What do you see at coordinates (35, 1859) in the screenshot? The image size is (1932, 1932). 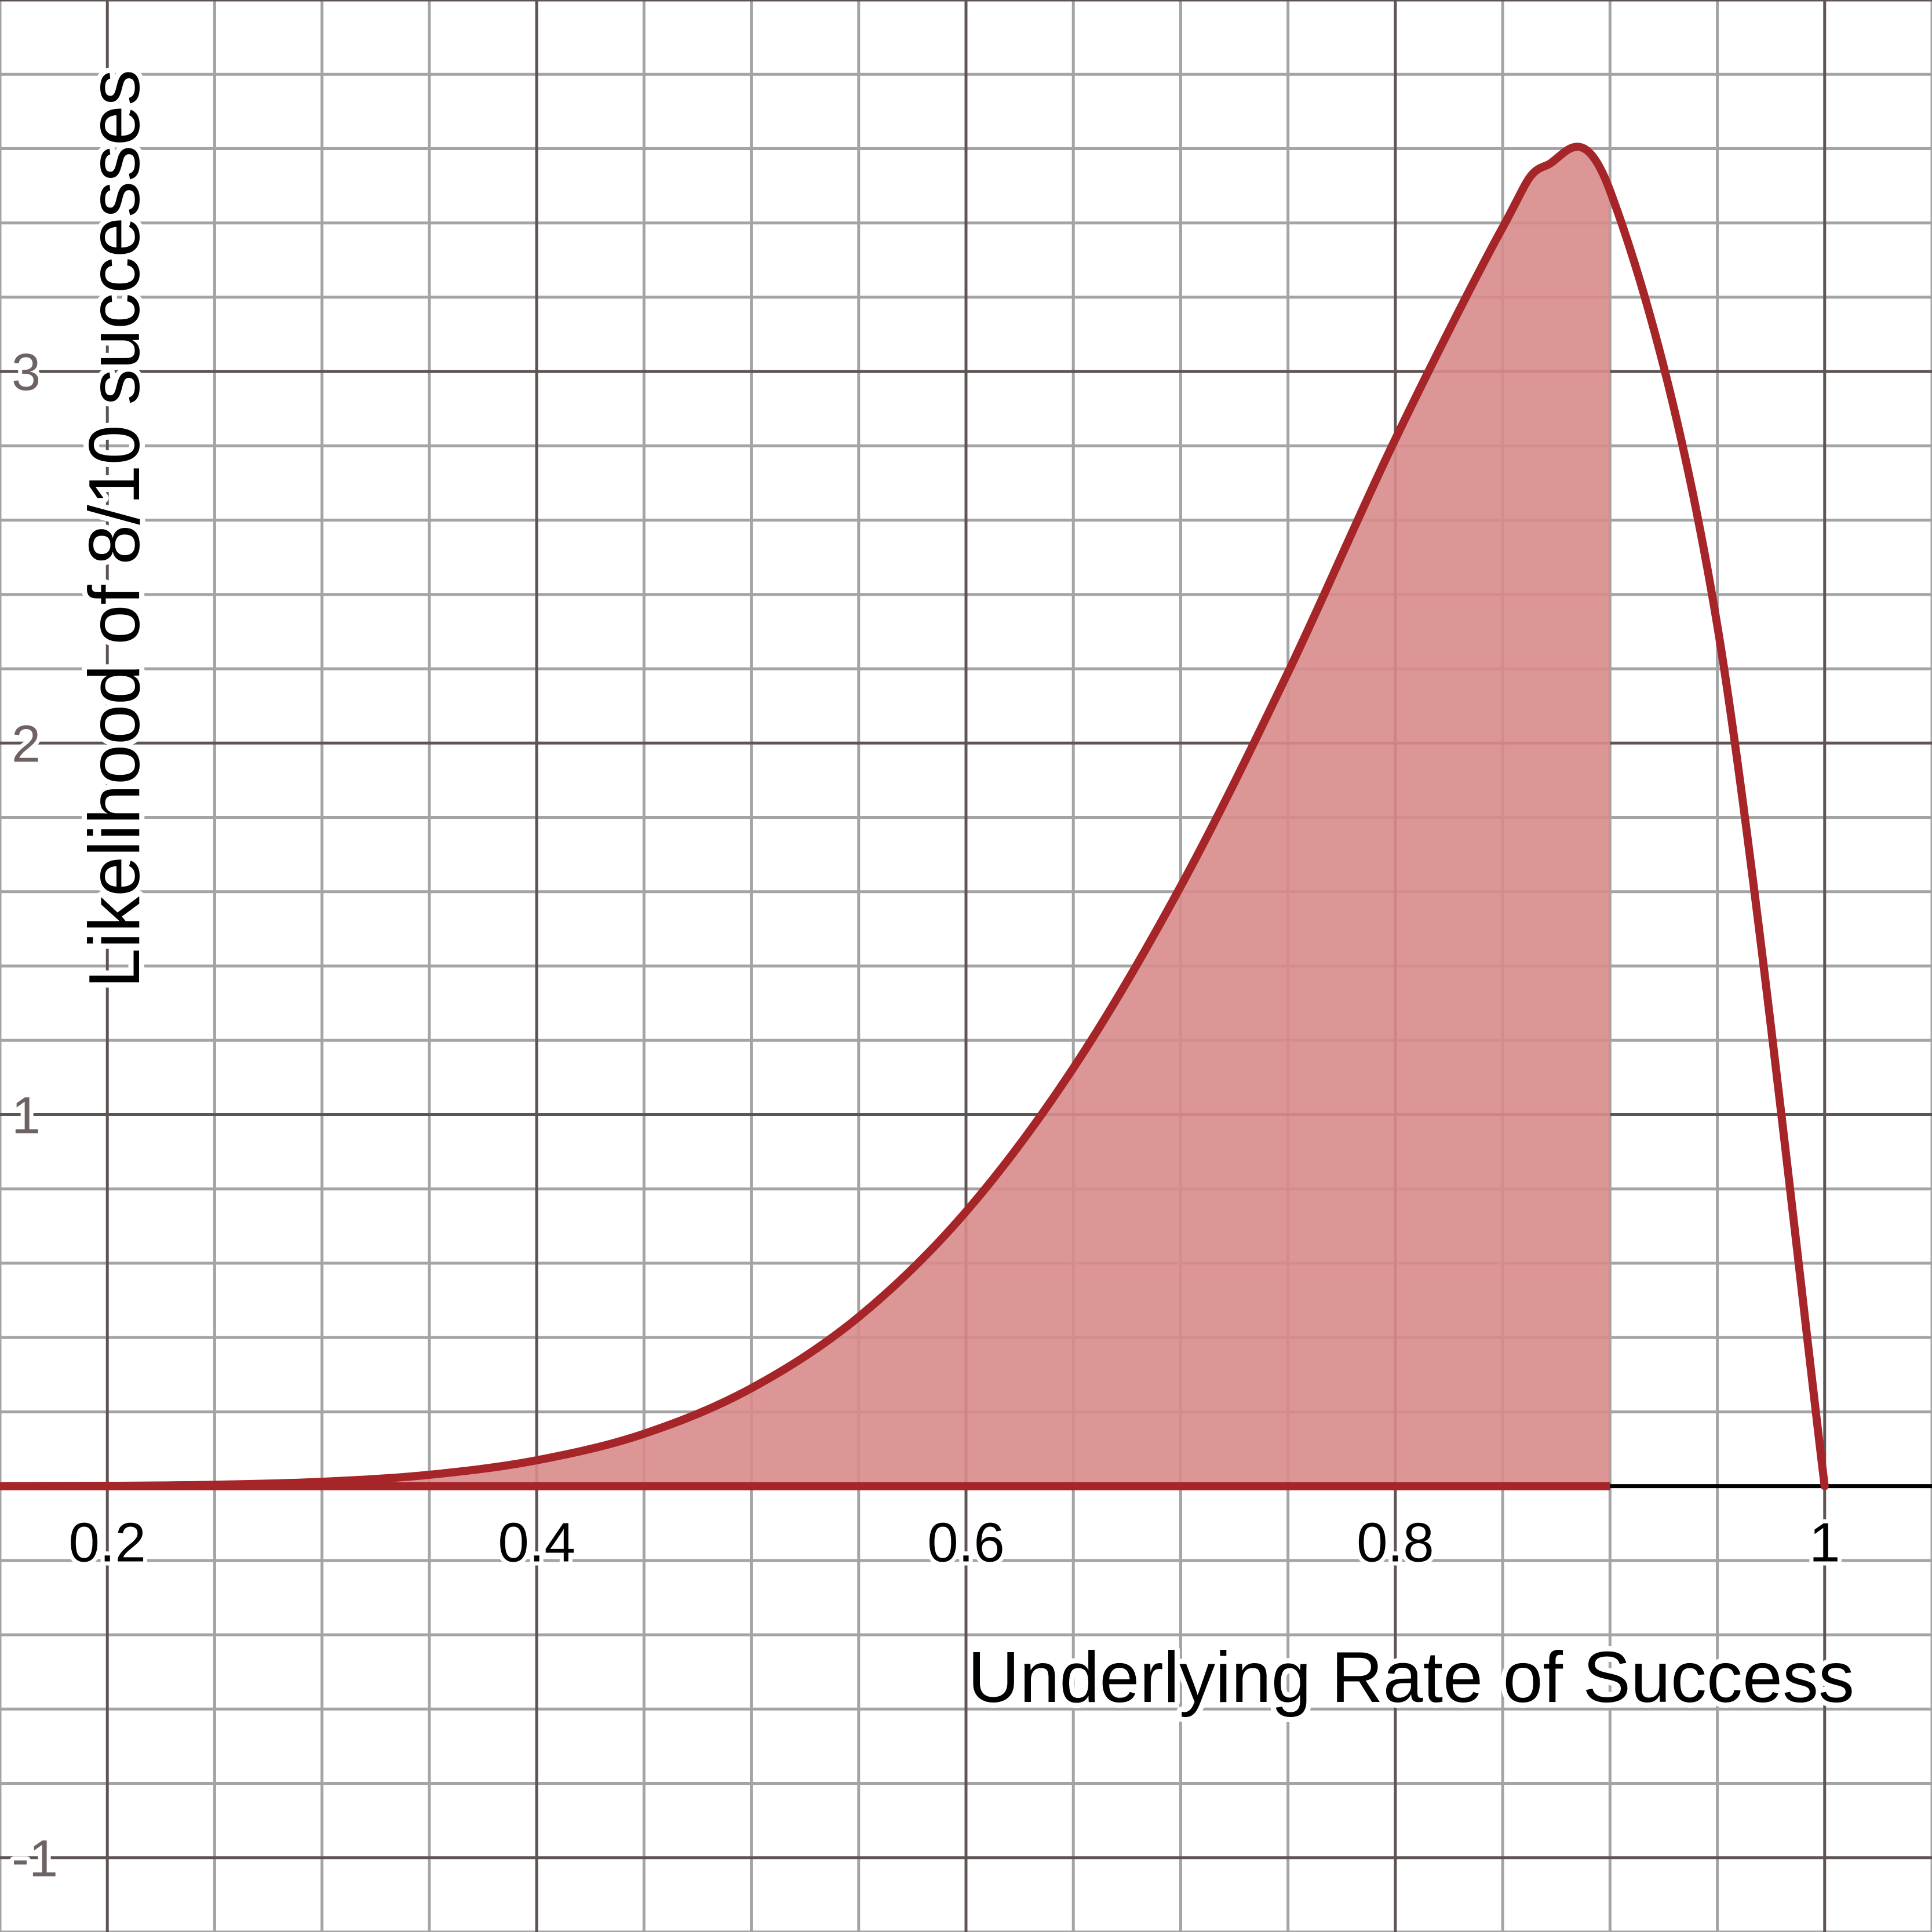 I see `y-tick-label: -1` at bounding box center [35, 1859].